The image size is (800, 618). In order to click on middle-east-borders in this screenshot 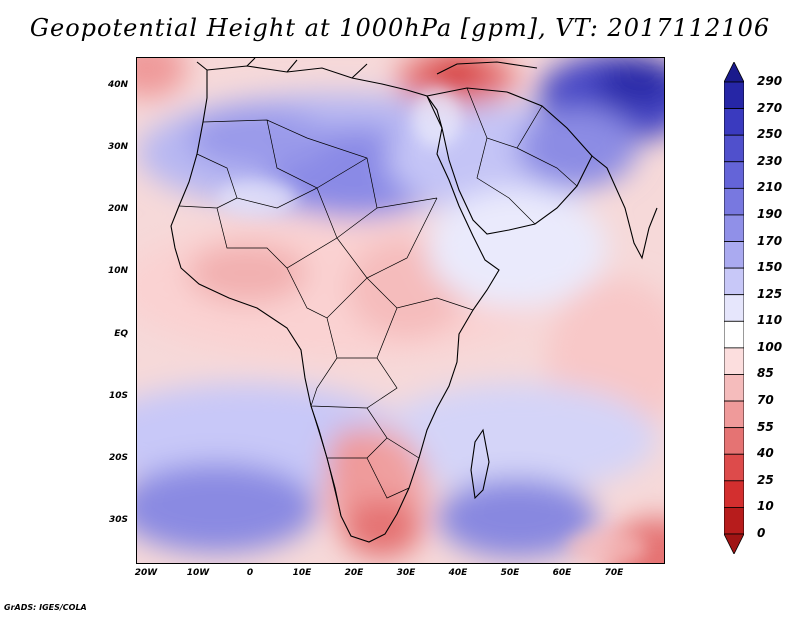, I will do `click(522, 156)`.